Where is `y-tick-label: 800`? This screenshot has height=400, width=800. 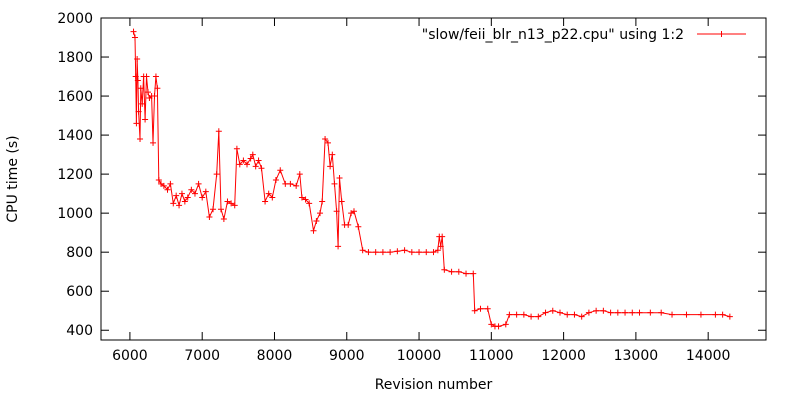 y-tick-label: 800 is located at coordinates (79, 253).